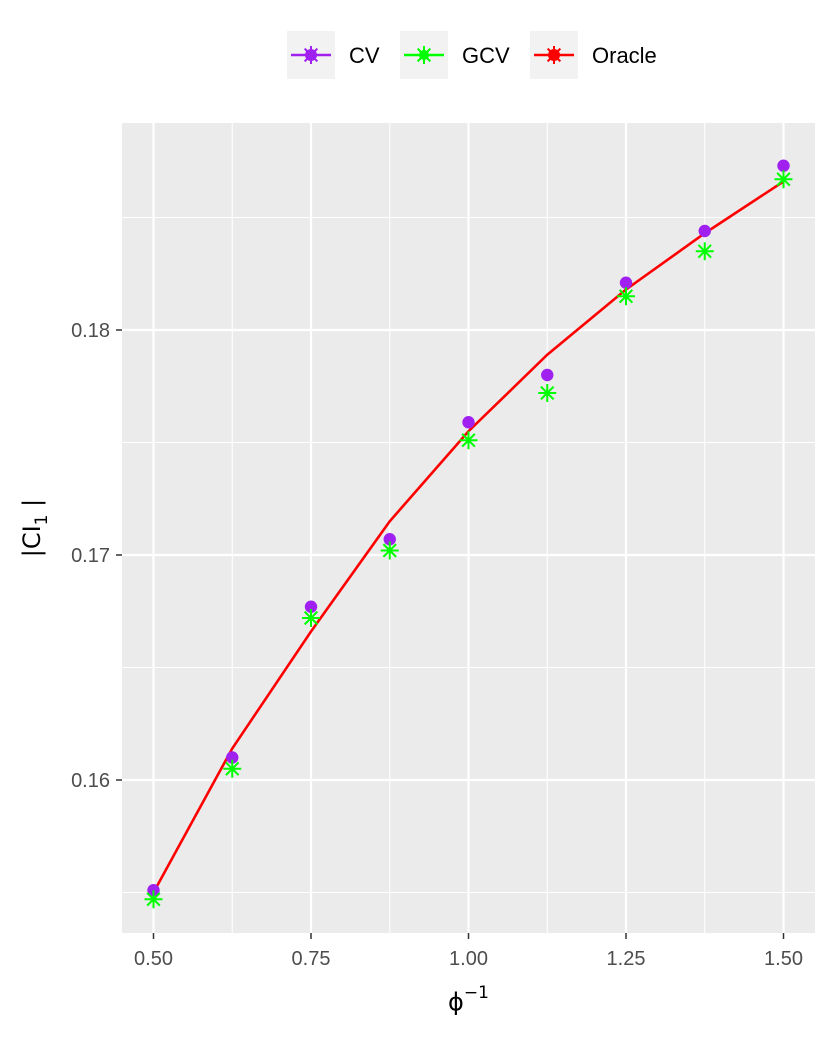  Describe the element at coordinates (311, 959) in the screenshot. I see `x-tick-label: 0.75` at that location.